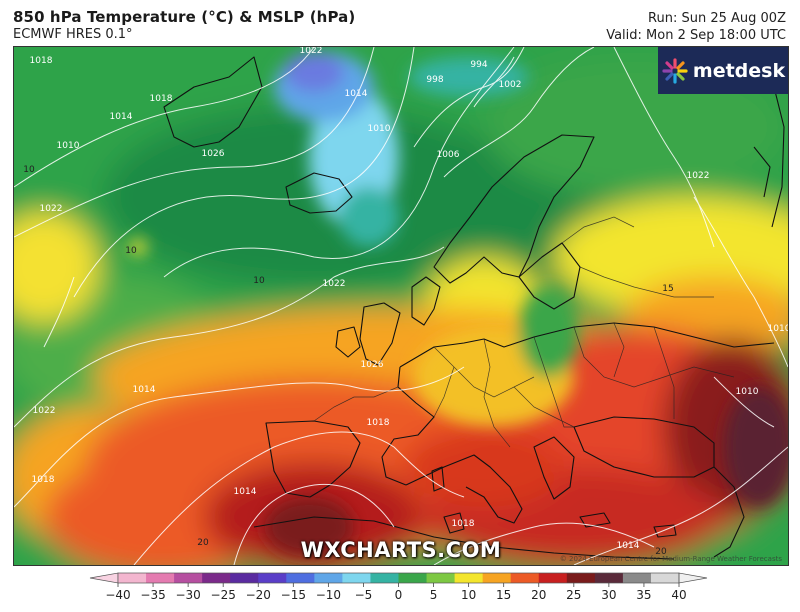  Describe the element at coordinates (188, 595) in the screenshot. I see `colorbar-tick-label: −30` at that location.